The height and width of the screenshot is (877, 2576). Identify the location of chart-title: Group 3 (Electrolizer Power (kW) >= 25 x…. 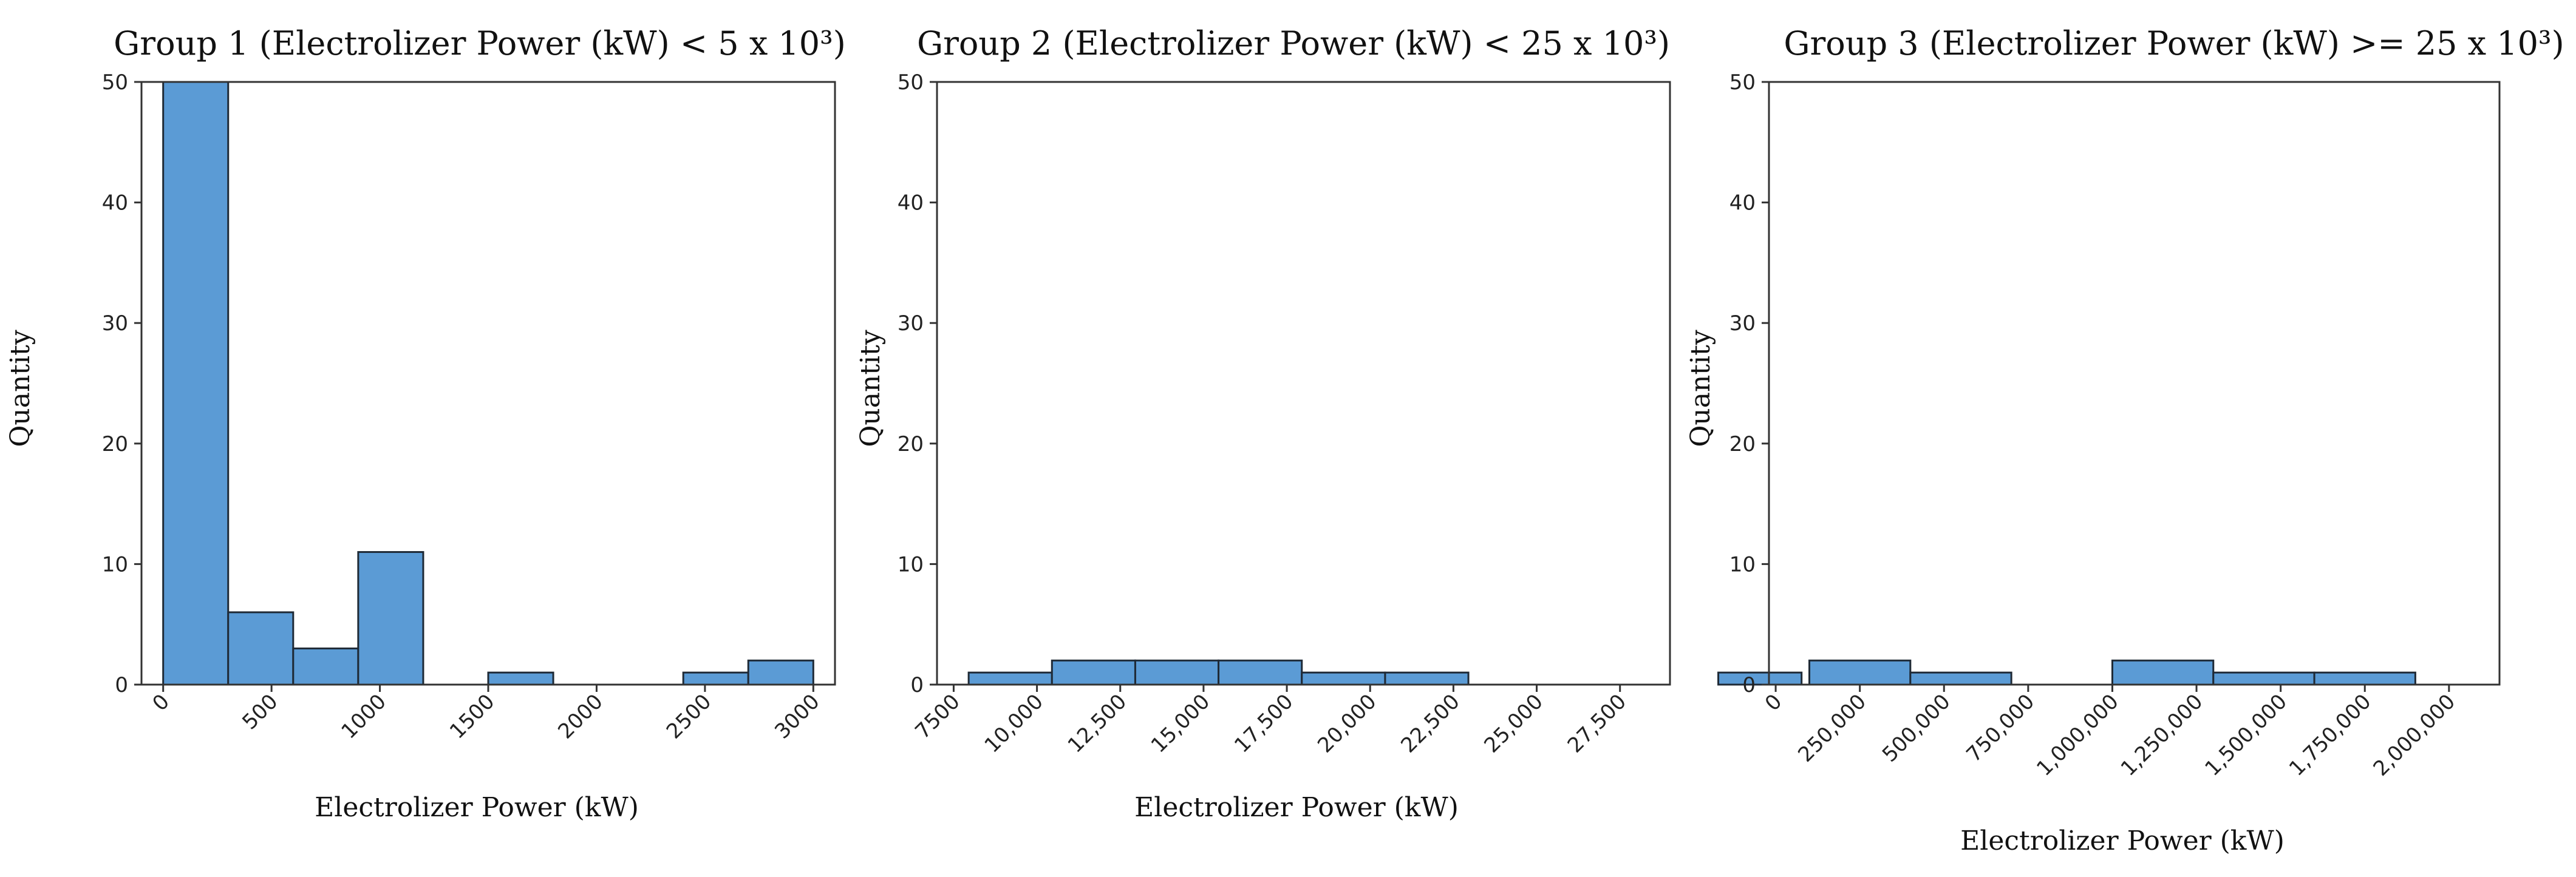
(2174, 43).